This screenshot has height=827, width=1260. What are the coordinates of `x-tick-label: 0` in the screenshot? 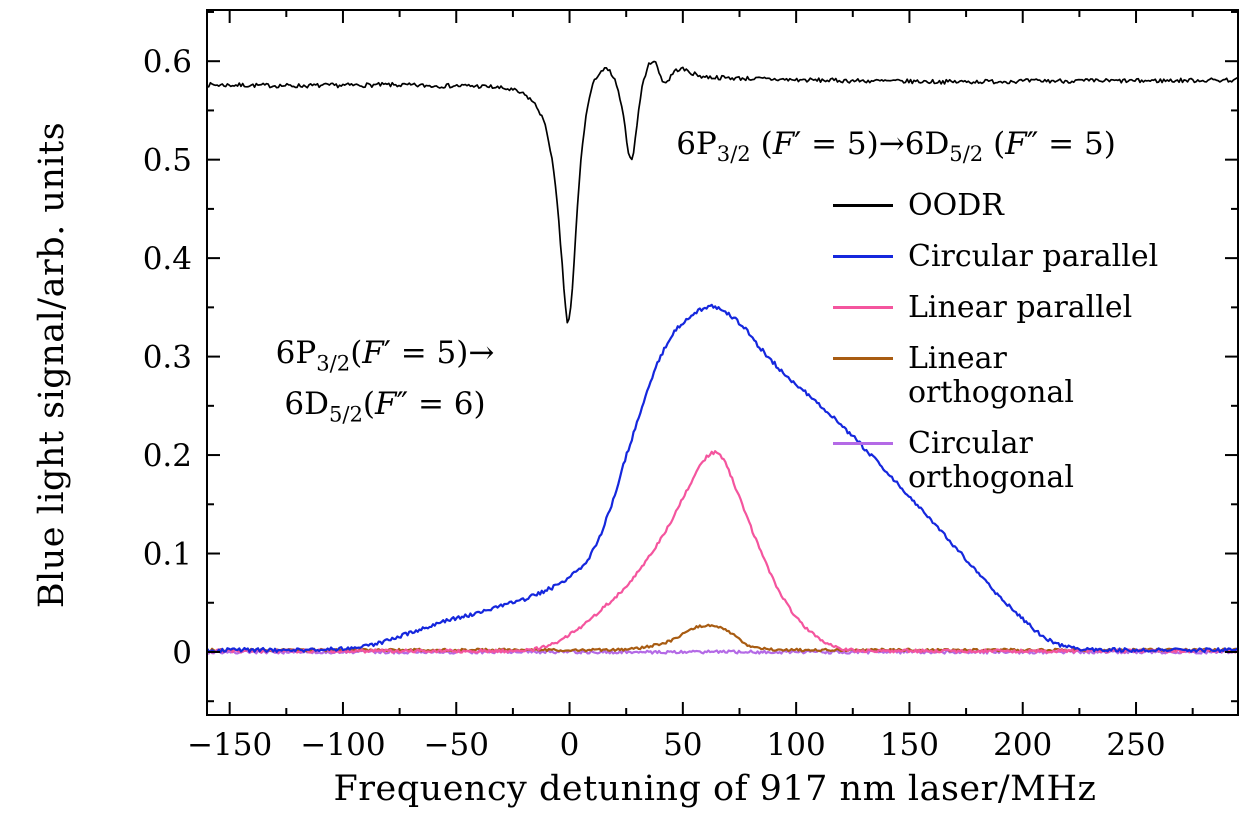 It's located at (570, 745).